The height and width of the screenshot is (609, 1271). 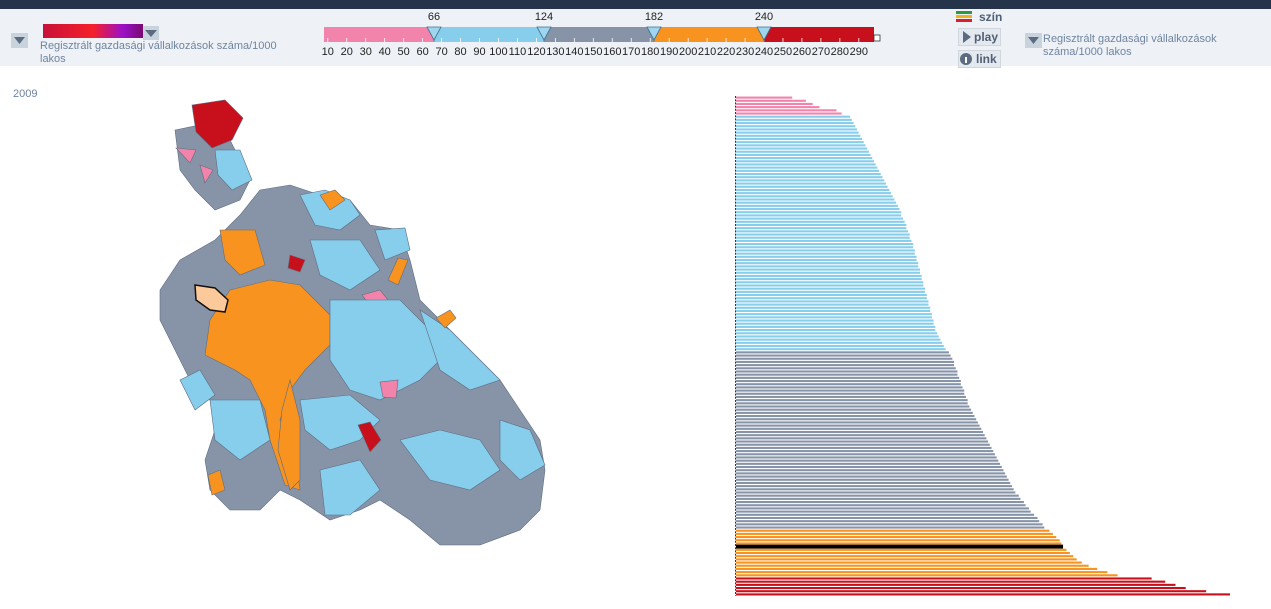 What do you see at coordinates (989, 18) in the screenshot?
I see `color-button: szín` at bounding box center [989, 18].